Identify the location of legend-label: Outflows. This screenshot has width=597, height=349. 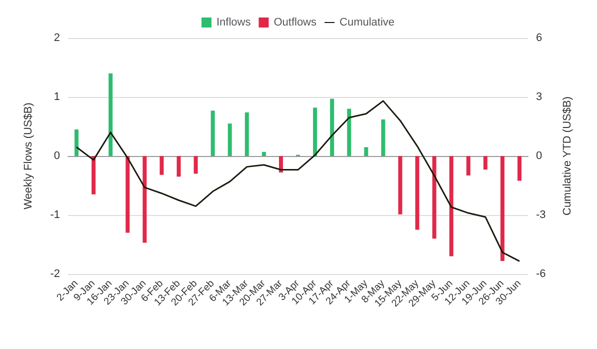
(296, 22).